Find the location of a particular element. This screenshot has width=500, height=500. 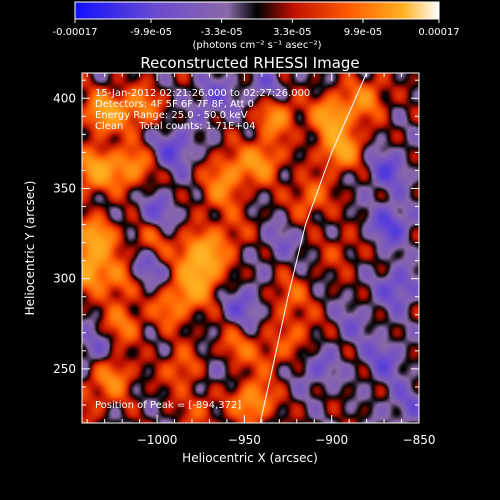

y-tick-label: 400 is located at coordinates (64, 98).